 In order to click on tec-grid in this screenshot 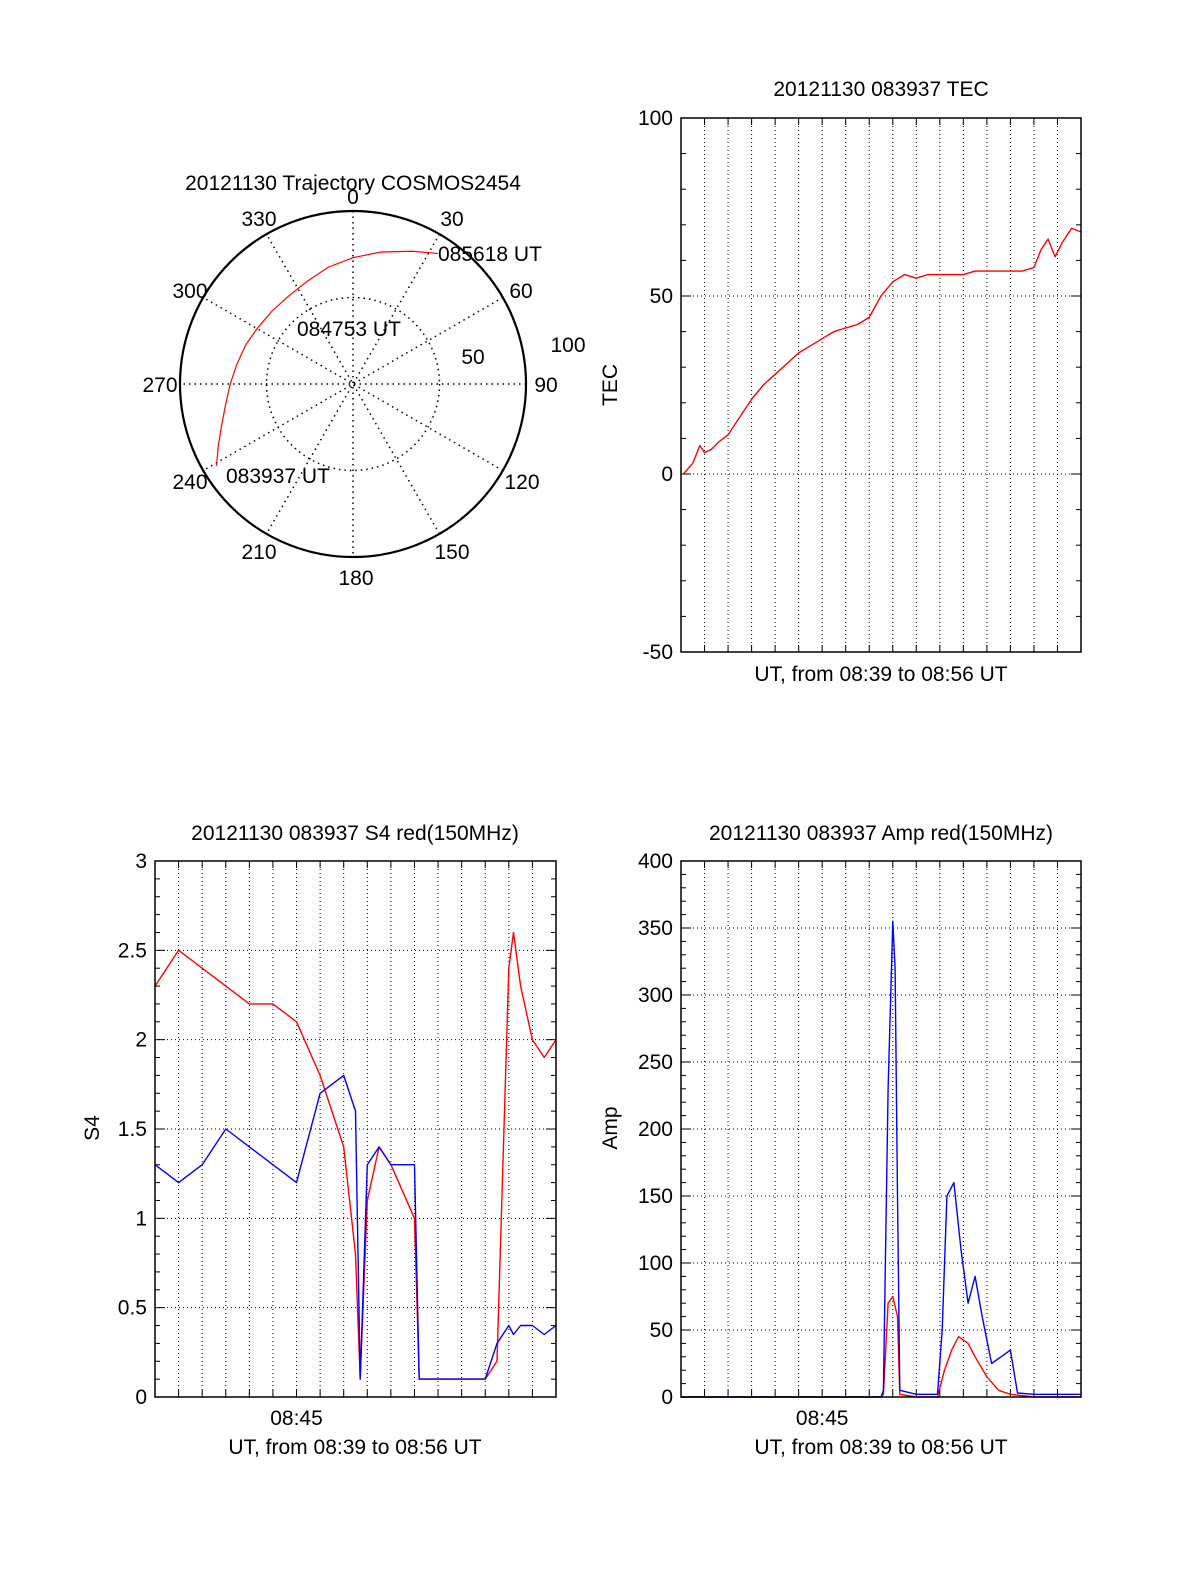, I will do `click(881, 385)`.